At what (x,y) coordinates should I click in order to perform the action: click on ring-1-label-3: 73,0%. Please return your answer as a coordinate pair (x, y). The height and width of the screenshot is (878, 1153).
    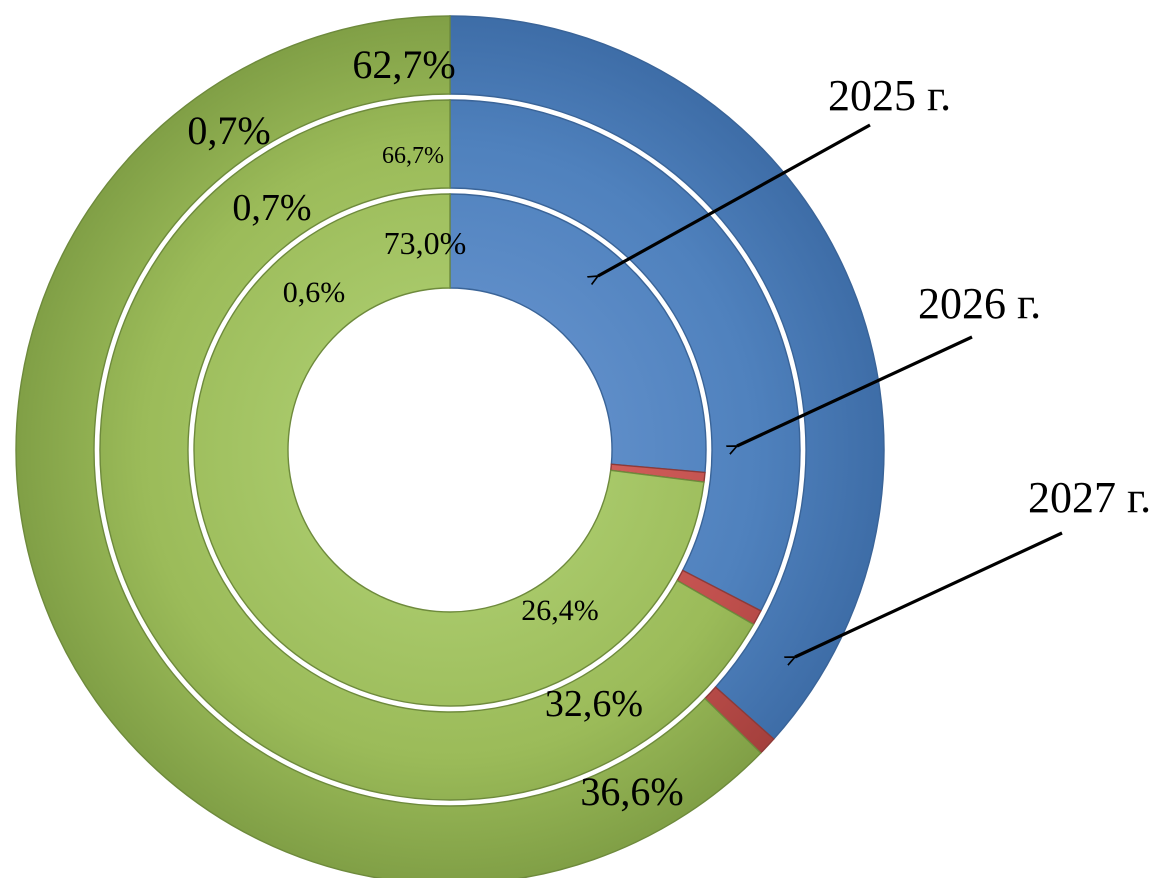
    Looking at the image, I should click on (425, 243).